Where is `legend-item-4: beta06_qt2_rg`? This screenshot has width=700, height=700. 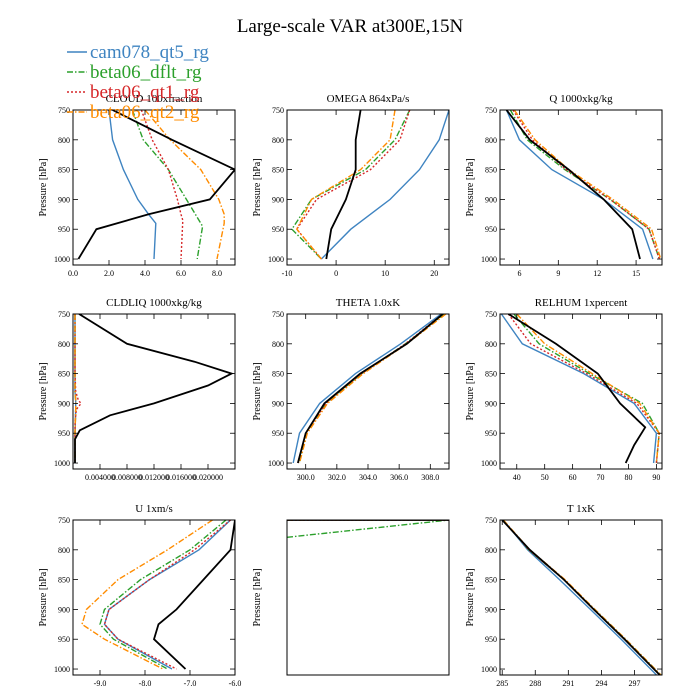
legend-item-4: beta06_qt2_rg is located at coordinates (133, 112).